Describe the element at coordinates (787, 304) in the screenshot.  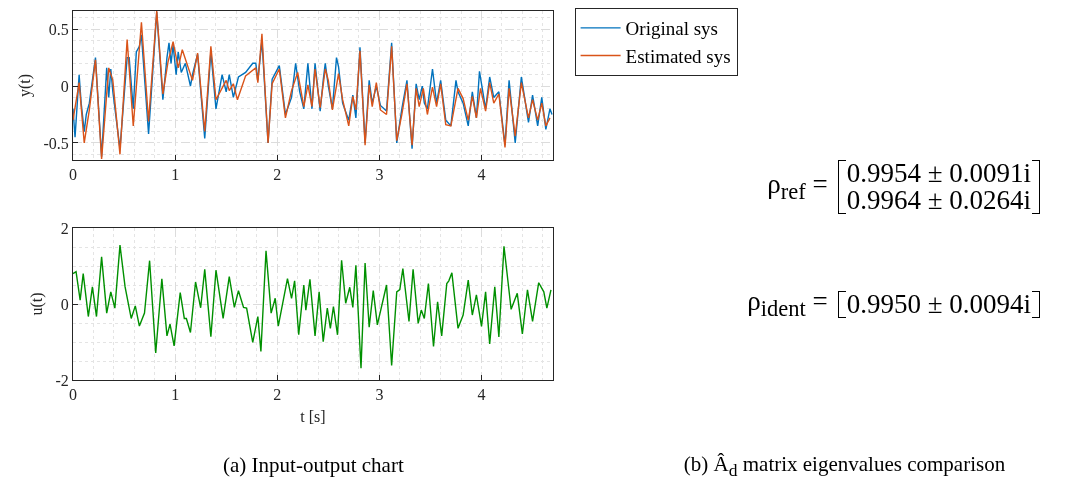
I see `text: ρ$_{ident}$ =` at that location.